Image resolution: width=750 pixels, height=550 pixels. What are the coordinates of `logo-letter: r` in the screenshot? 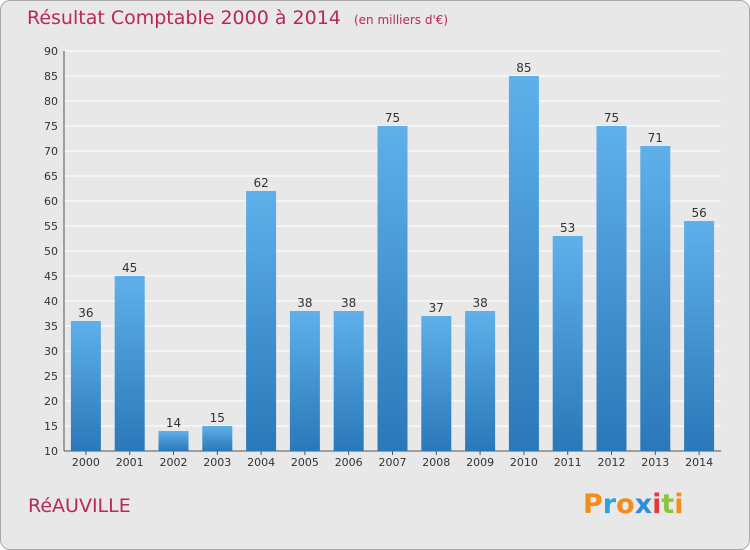 It's located at (609, 504).